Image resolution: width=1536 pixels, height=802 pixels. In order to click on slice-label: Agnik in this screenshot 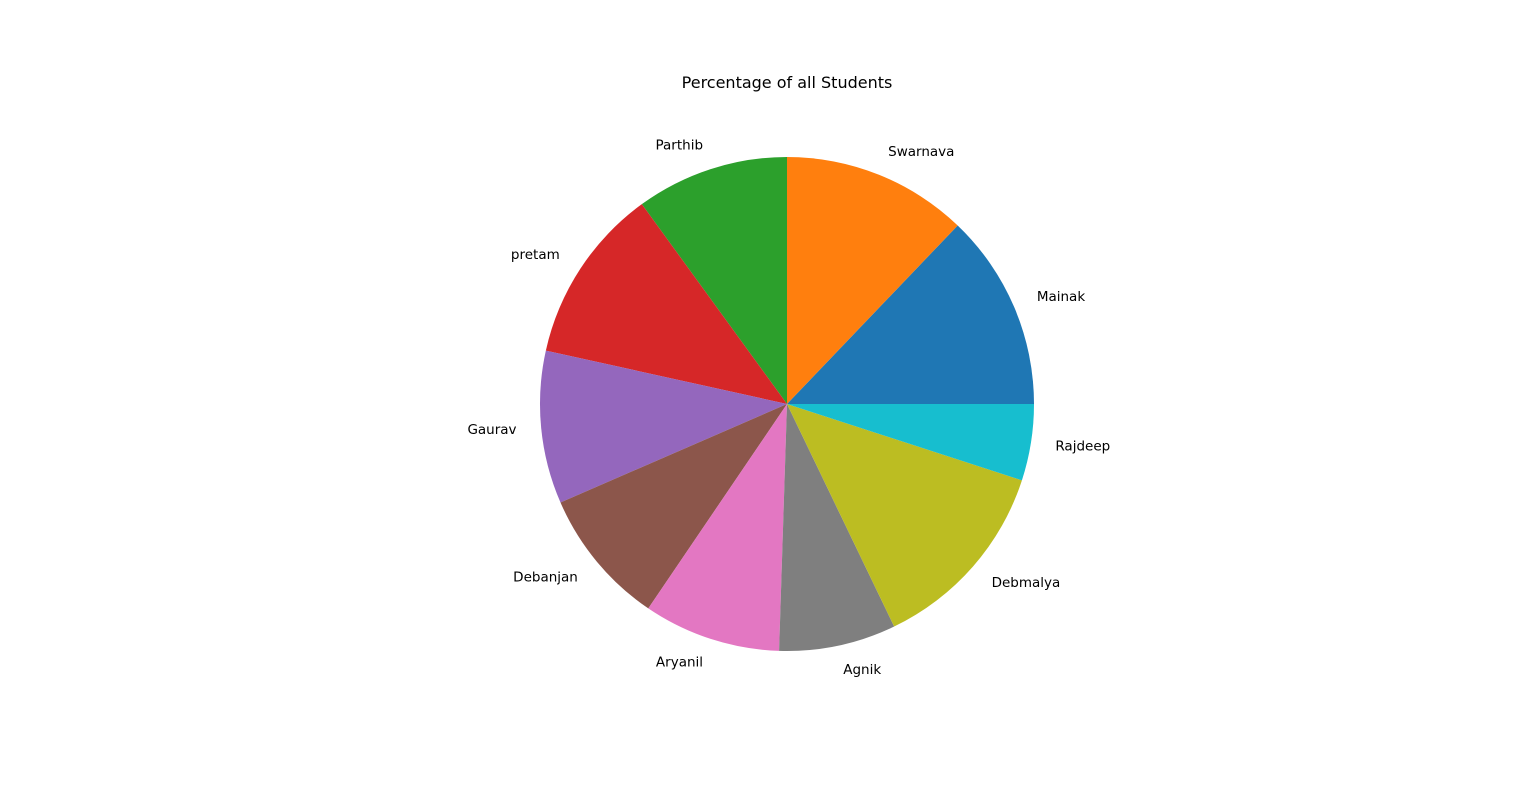, I will do `click(862, 670)`.